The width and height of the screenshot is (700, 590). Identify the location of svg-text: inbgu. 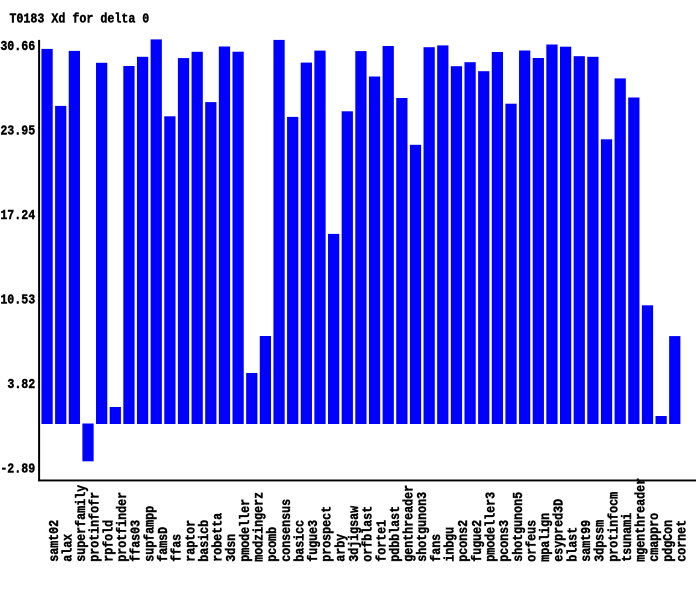
(450, 544).